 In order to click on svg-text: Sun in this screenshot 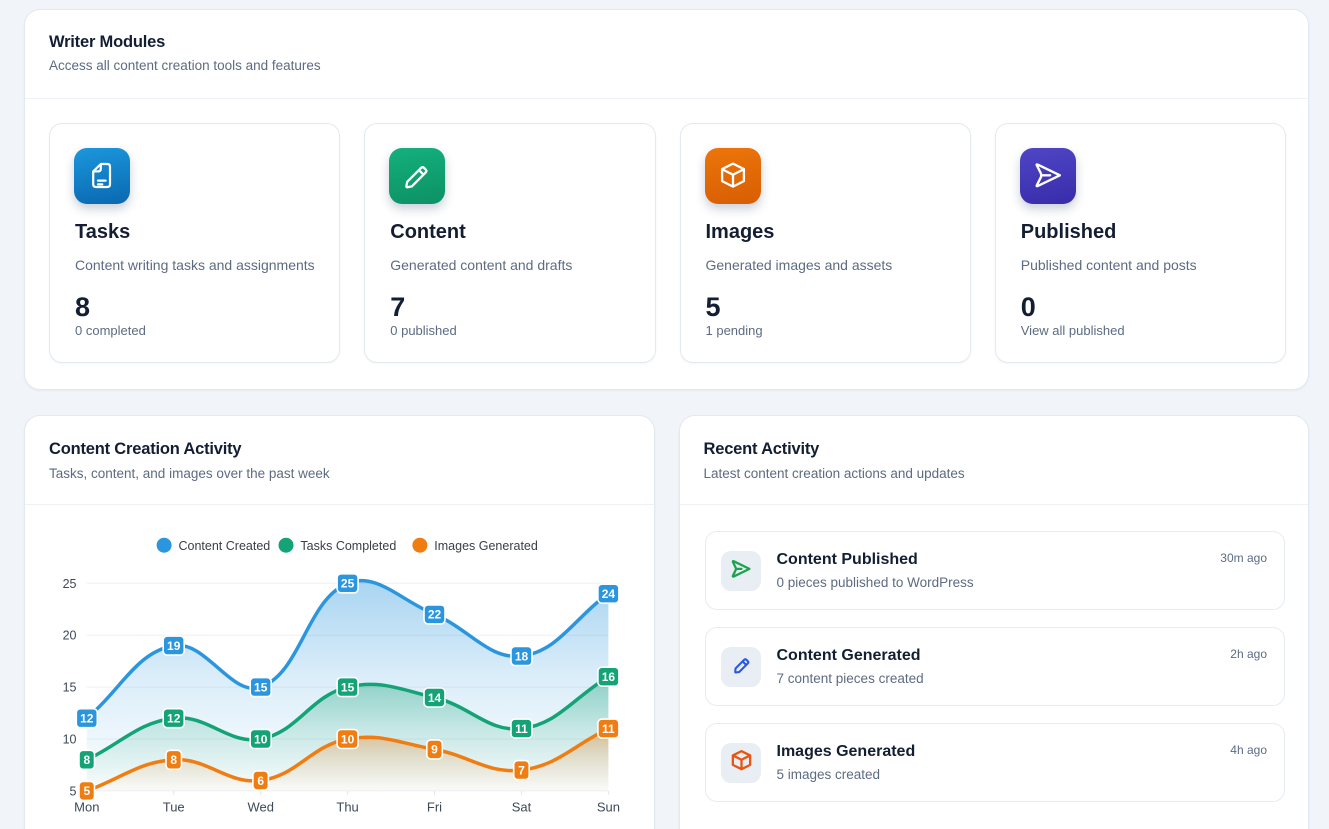, I will do `click(608, 807)`.